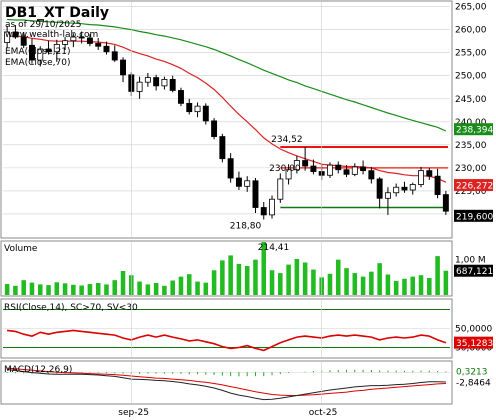 This screenshot has height=420, width=496. What do you see at coordinates (471, 146) in the screenshot?
I see `price-tick-label: 235,00` at bounding box center [471, 146].